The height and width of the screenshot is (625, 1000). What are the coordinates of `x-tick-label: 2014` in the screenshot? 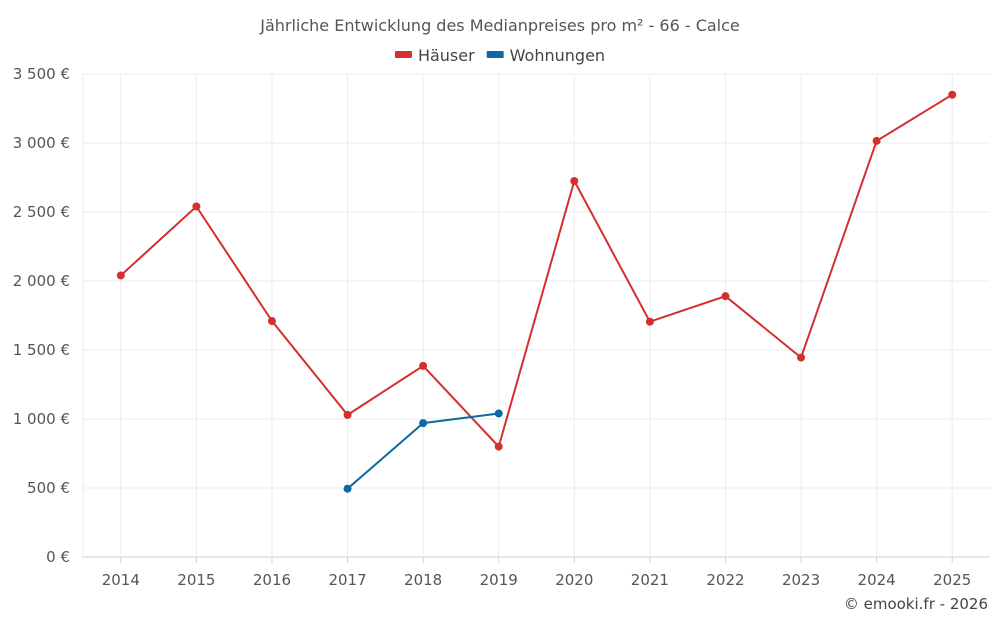 It's located at (121, 580).